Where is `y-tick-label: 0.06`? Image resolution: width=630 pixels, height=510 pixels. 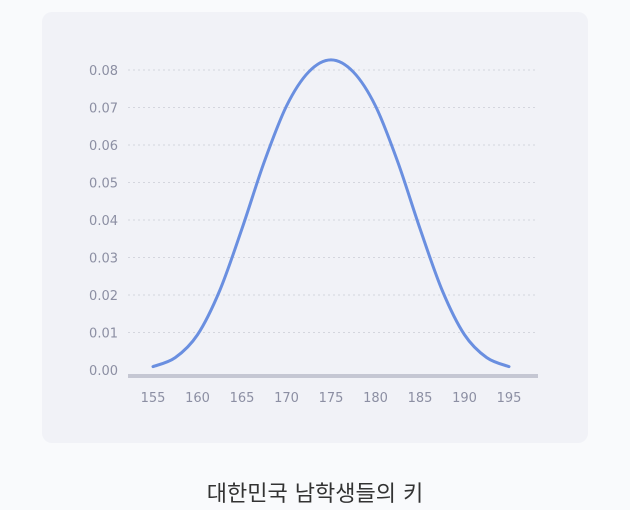
y-tick-label: 0.06 is located at coordinates (103, 146).